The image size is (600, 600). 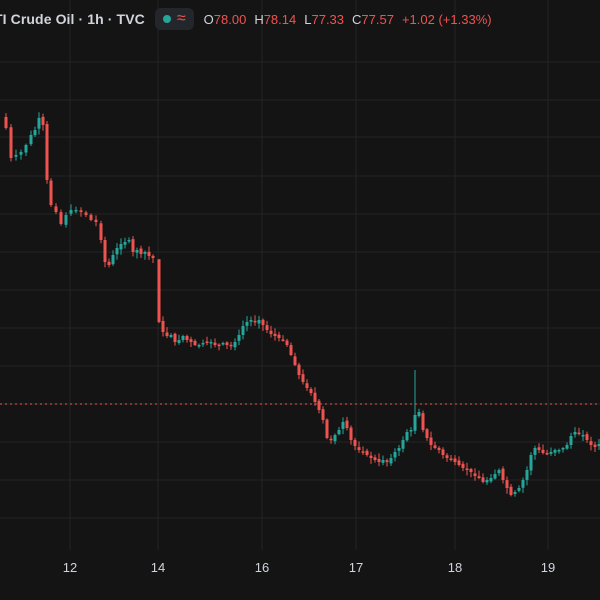 I want to click on green-dot-icon, so click(x=166, y=19).